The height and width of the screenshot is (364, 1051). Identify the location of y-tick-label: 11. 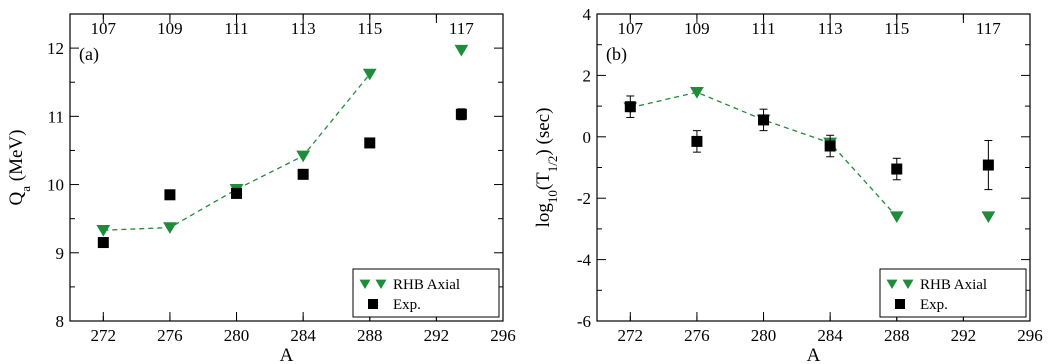
(56, 116).